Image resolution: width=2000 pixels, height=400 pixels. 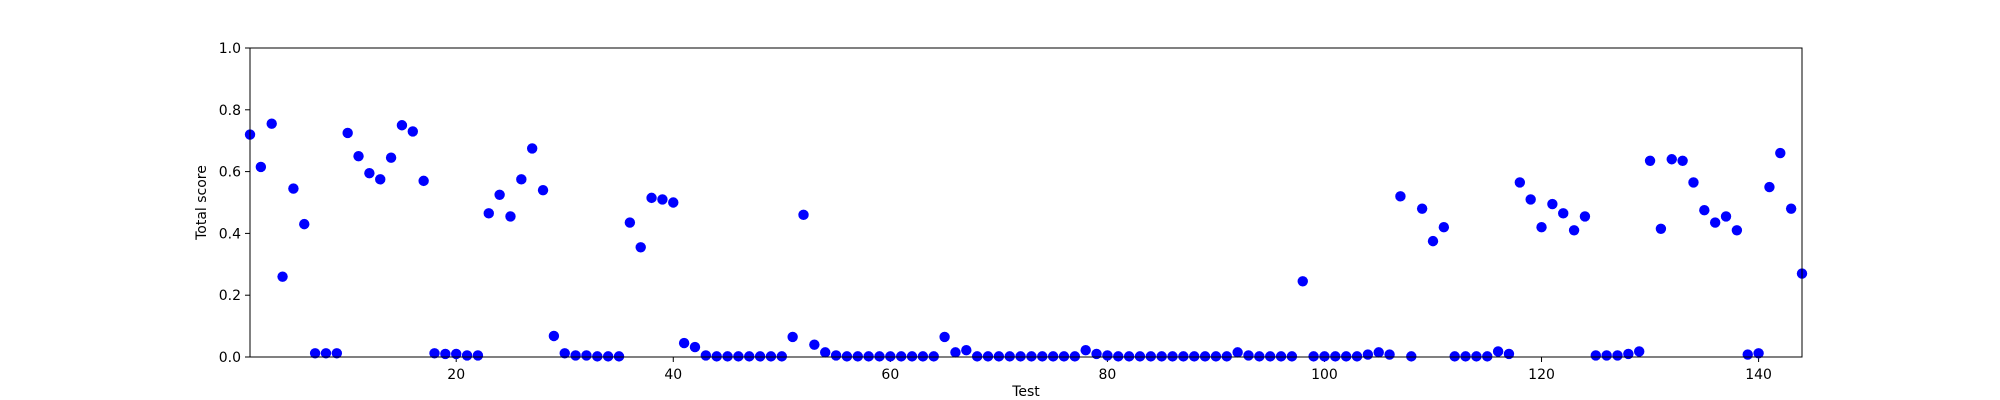 What do you see at coordinates (456, 375) in the screenshot?
I see `x-tick-label: 20` at bounding box center [456, 375].